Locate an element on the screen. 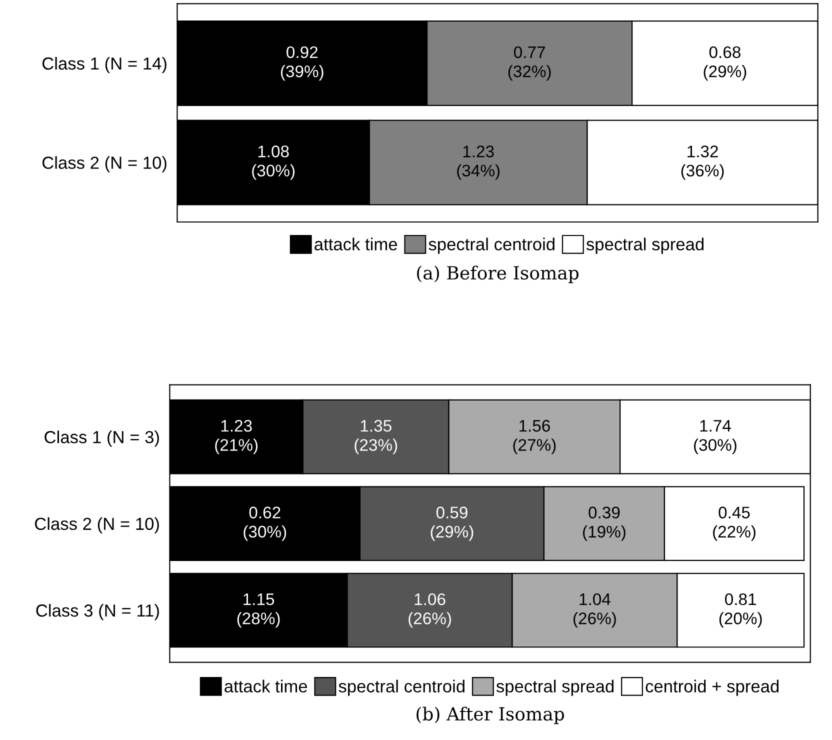 This screenshot has width=832, height=740. legend-label: centroid + spread is located at coordinates (712, 688).